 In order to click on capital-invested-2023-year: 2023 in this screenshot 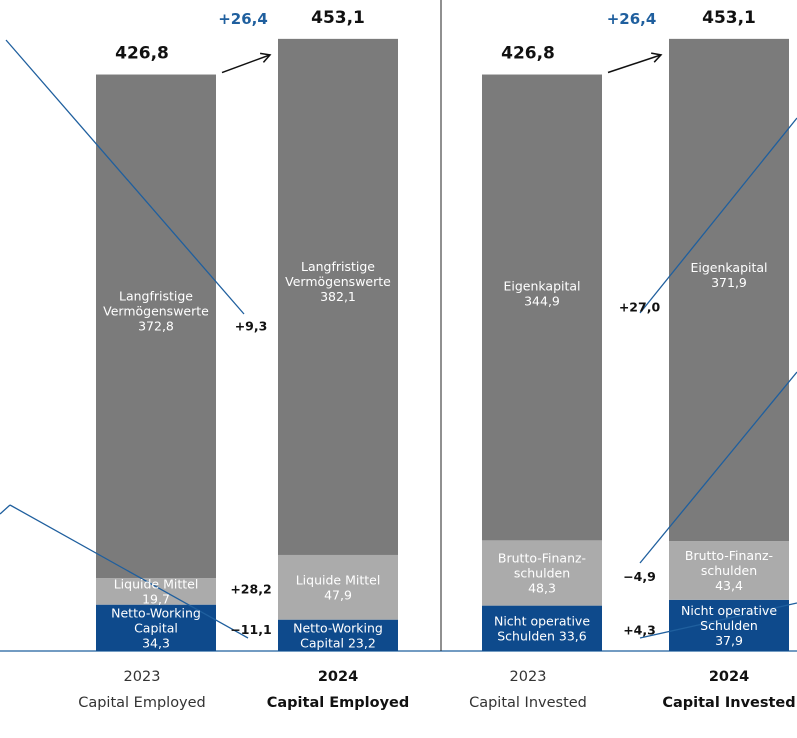, I will do `click(528, 677)`.